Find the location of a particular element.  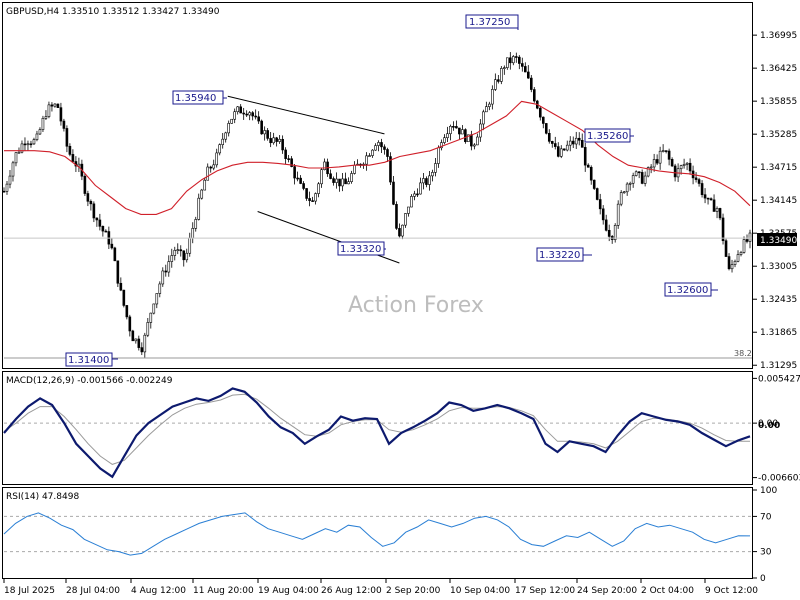

price-ytick-label: 1.34145 is located at coordinates (778, 201).